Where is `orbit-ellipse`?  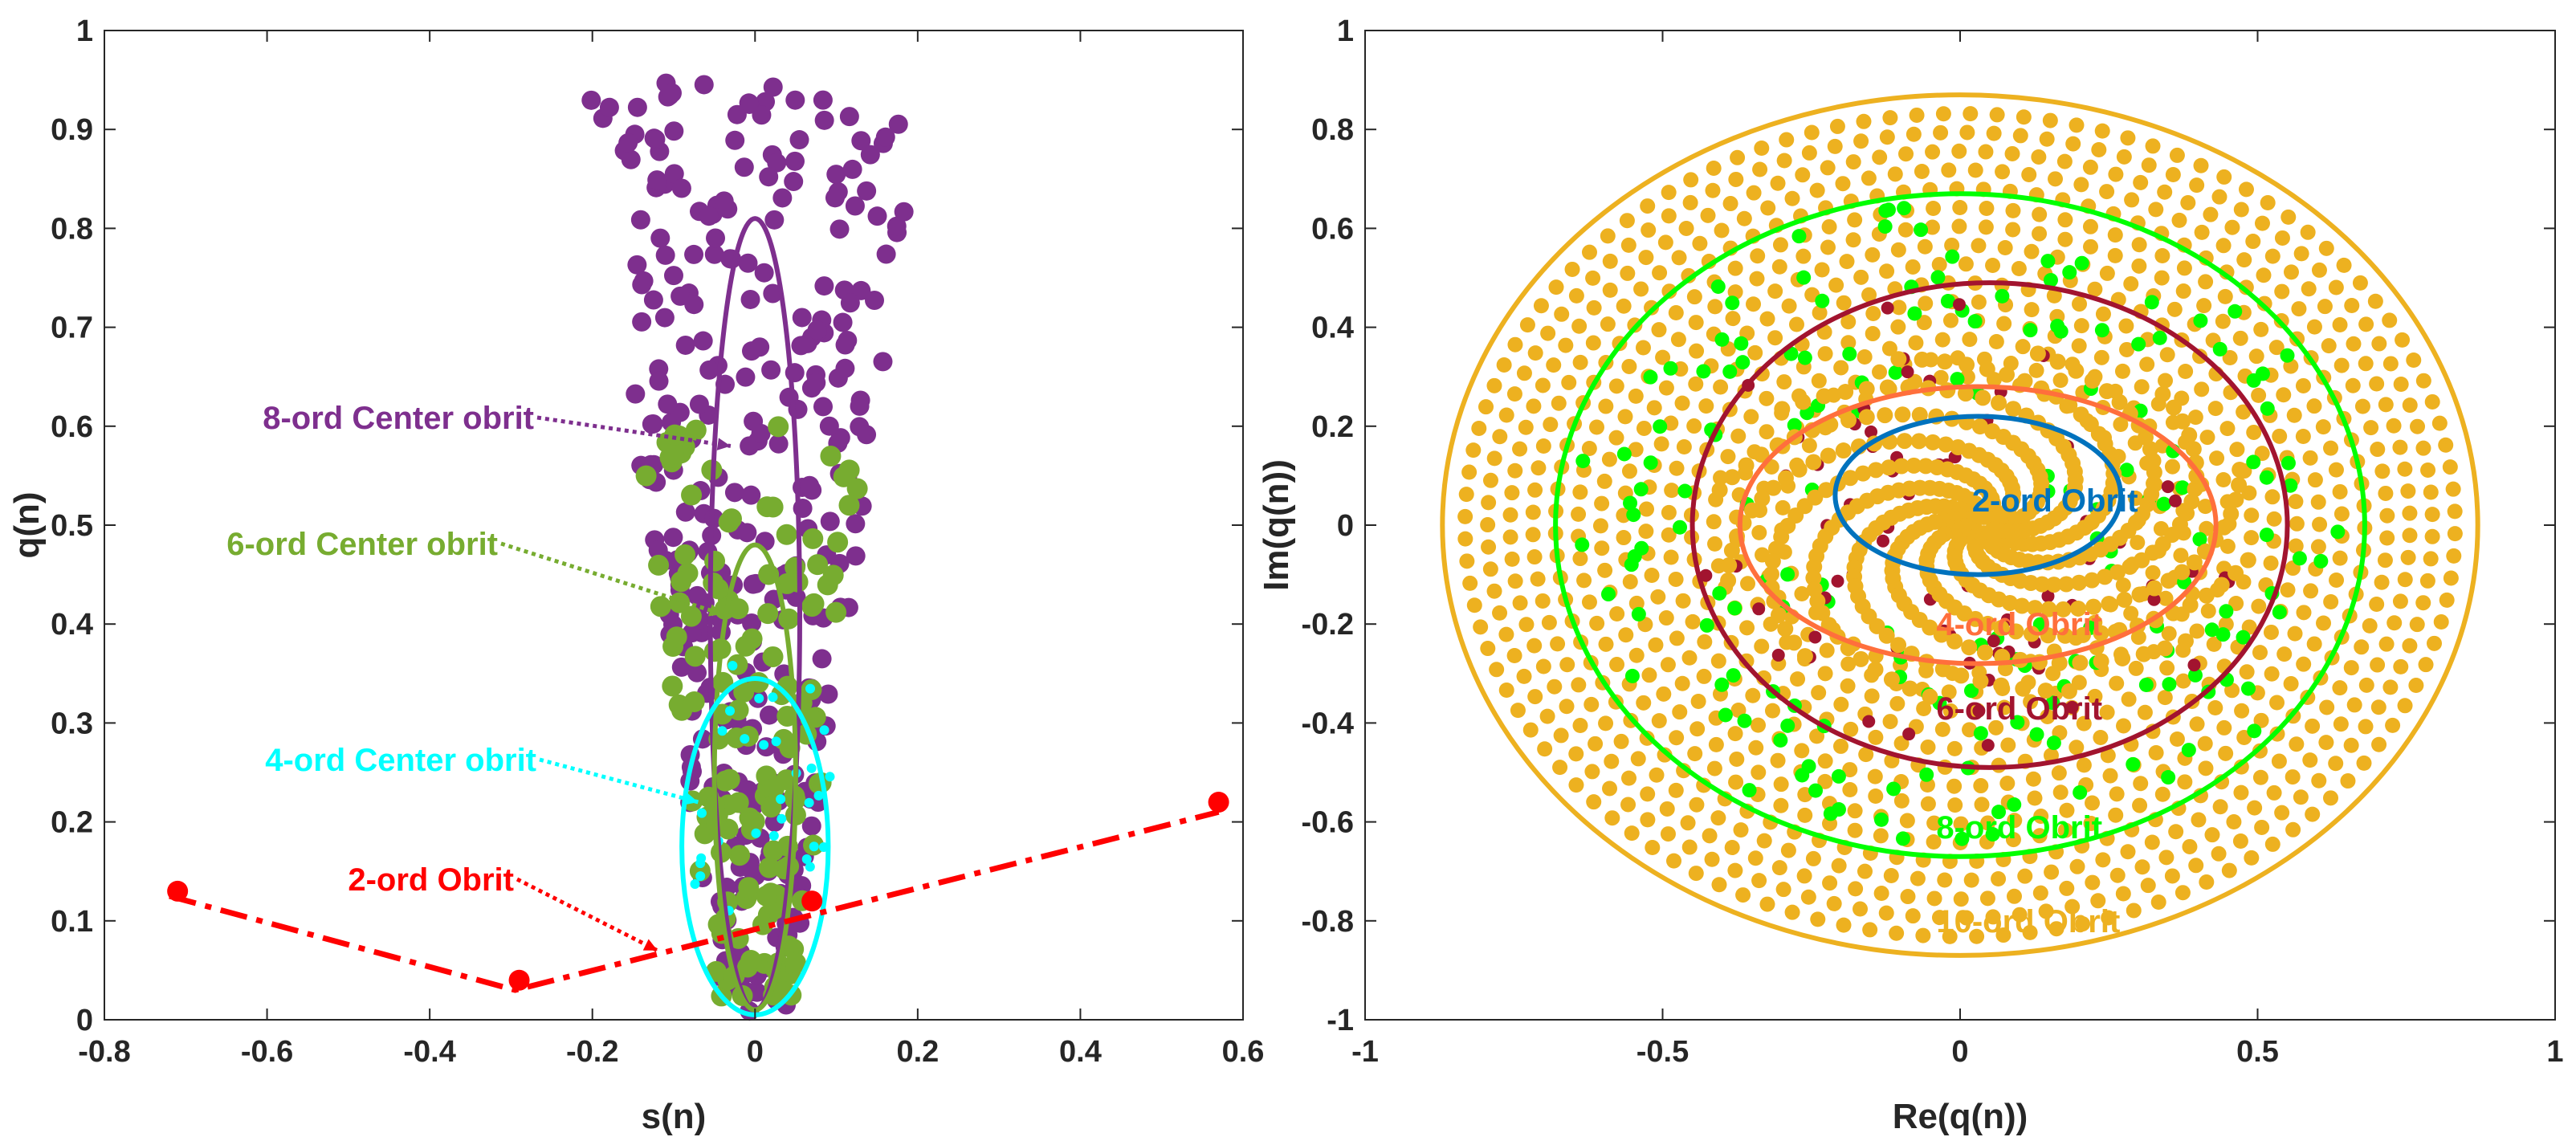 orbit-ellipse is located at coordinates (1978, 495).